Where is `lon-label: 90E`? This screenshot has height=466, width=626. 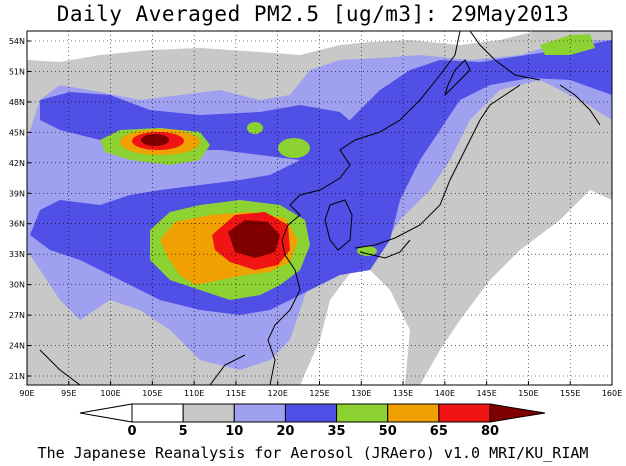 lon-label: 90E is located at coordinates (26, 393).